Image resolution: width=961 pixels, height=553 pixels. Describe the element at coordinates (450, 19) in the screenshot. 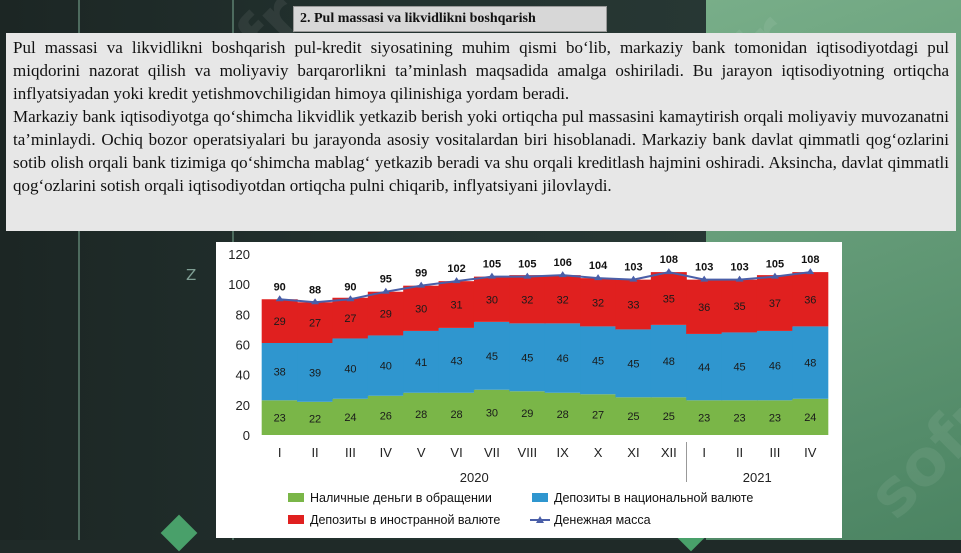

I see `section-heading: 2. Pul massasi va likvidlikni boshqarish` at that location.